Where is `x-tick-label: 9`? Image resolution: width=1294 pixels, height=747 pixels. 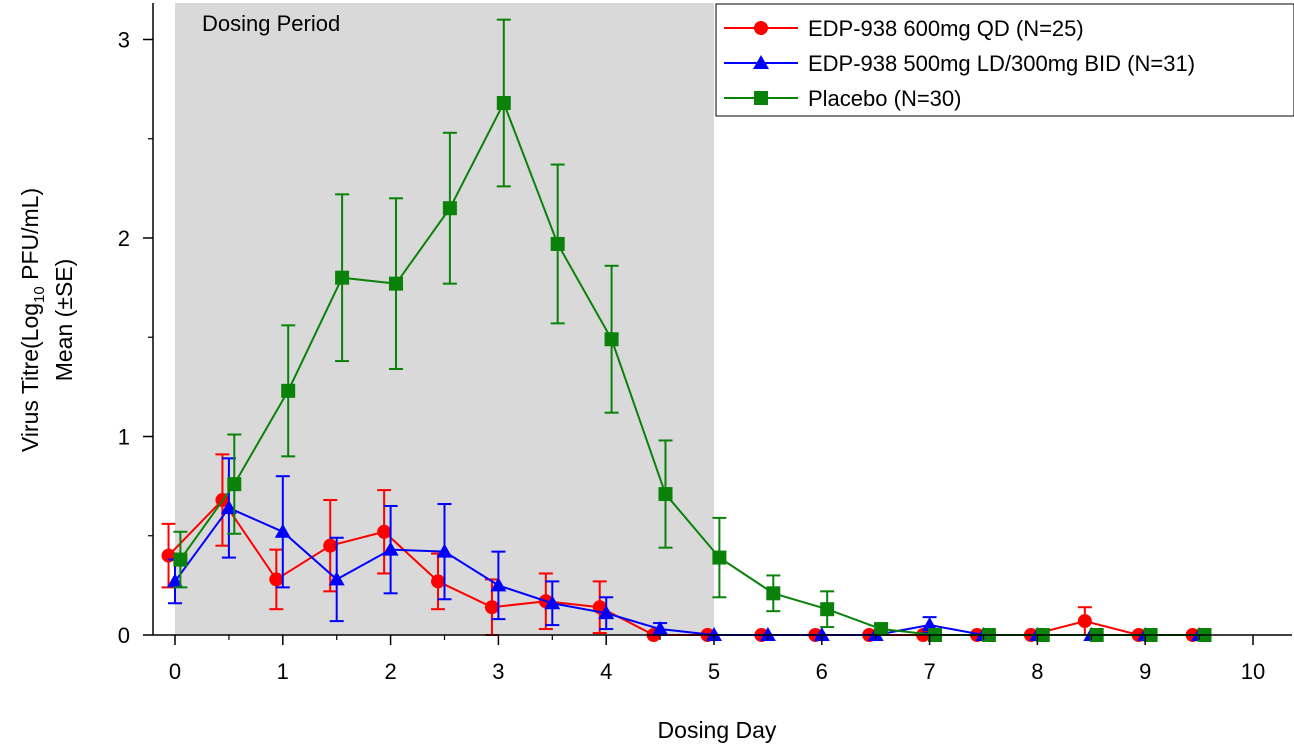 x-tick-label: 9 is located at coordinates (1145, 671).